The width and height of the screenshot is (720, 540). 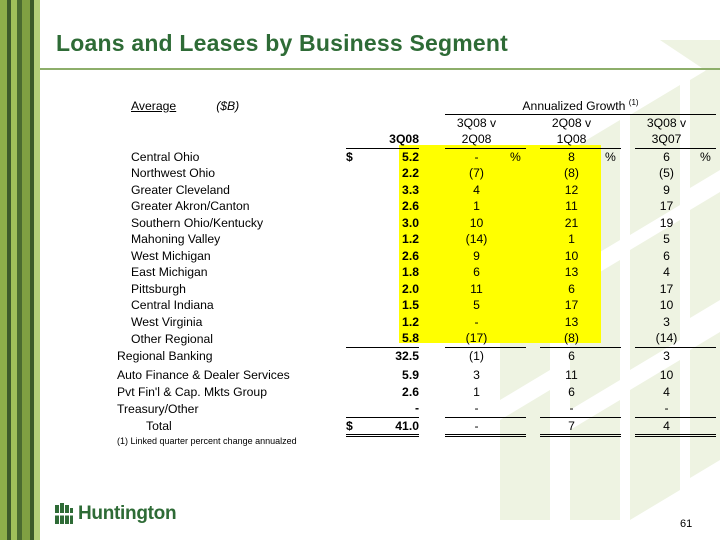 I want to click on region-row: Northwest Ohio 2.2 (7) (8) (5), so click(x=402, y=173).